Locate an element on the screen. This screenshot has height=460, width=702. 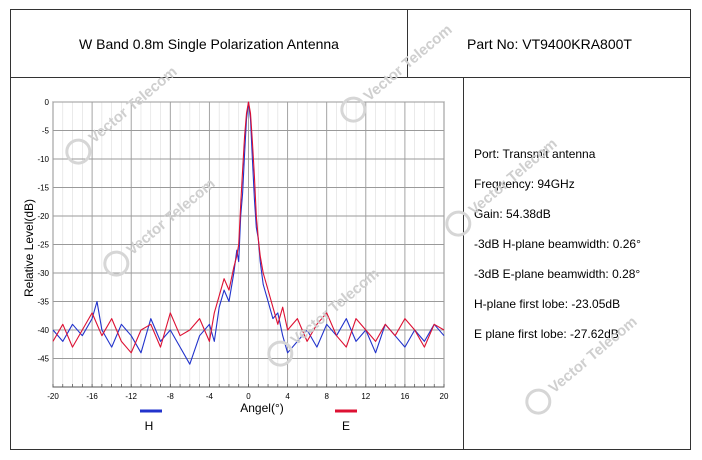
x-tick-label: 8 is located at coordinates (326, 396).